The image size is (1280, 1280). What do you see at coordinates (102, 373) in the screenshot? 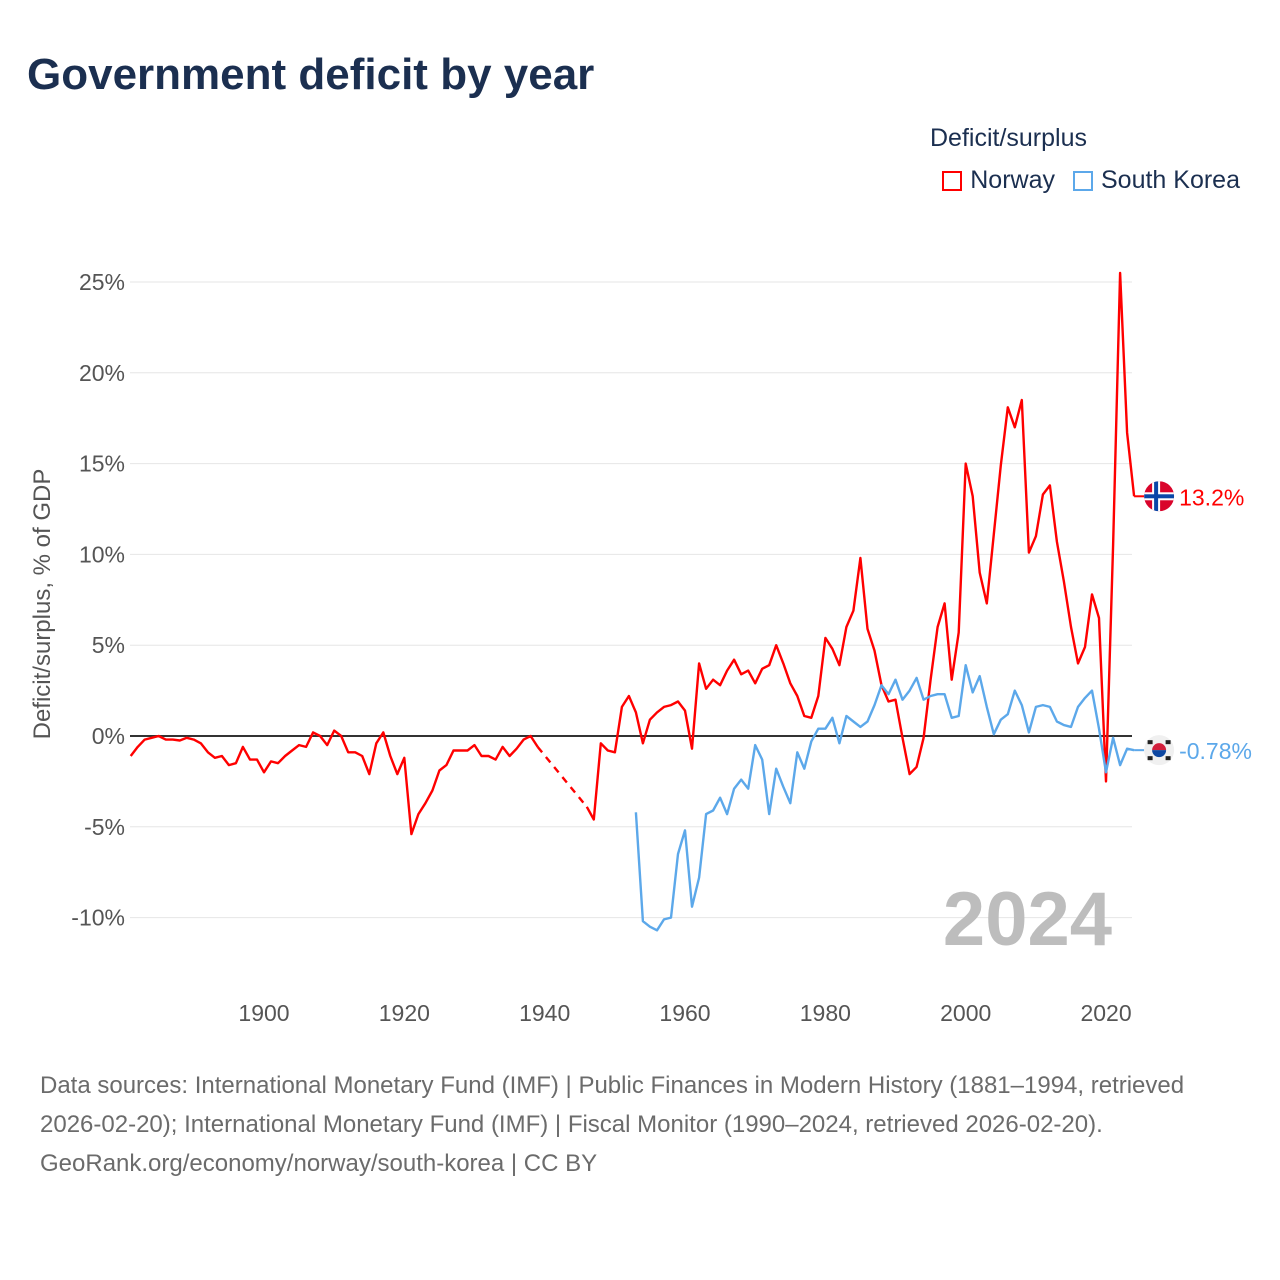
I see `y-tick-label: 20%` at bounding box center [102, 373].